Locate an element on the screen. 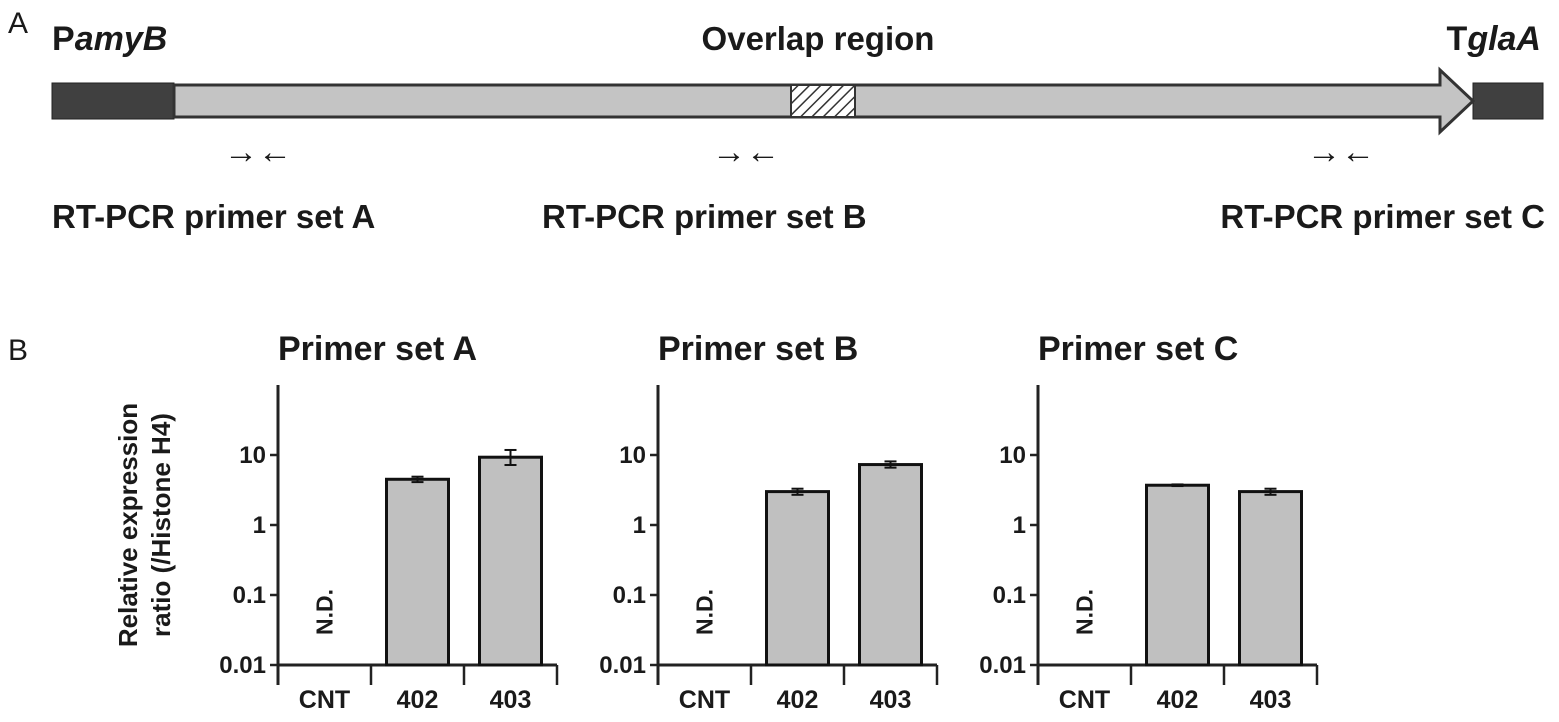  overlap-region-box is located at coordinates (823, 101).